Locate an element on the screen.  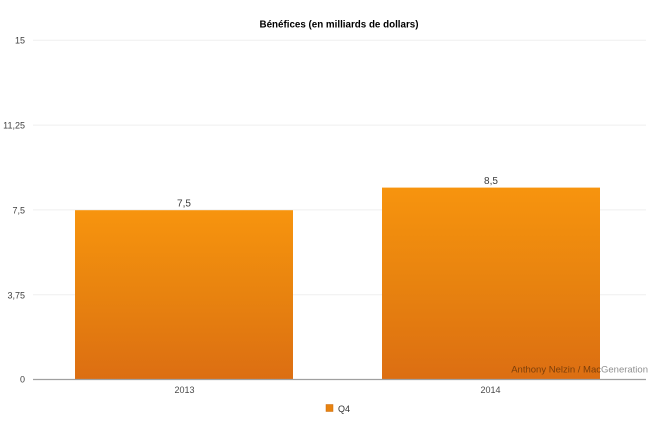
svg-text:Bénéfices (en milliards de dol: Bénéfices (en milliards de dollars) is located at coordinates (339, 25).